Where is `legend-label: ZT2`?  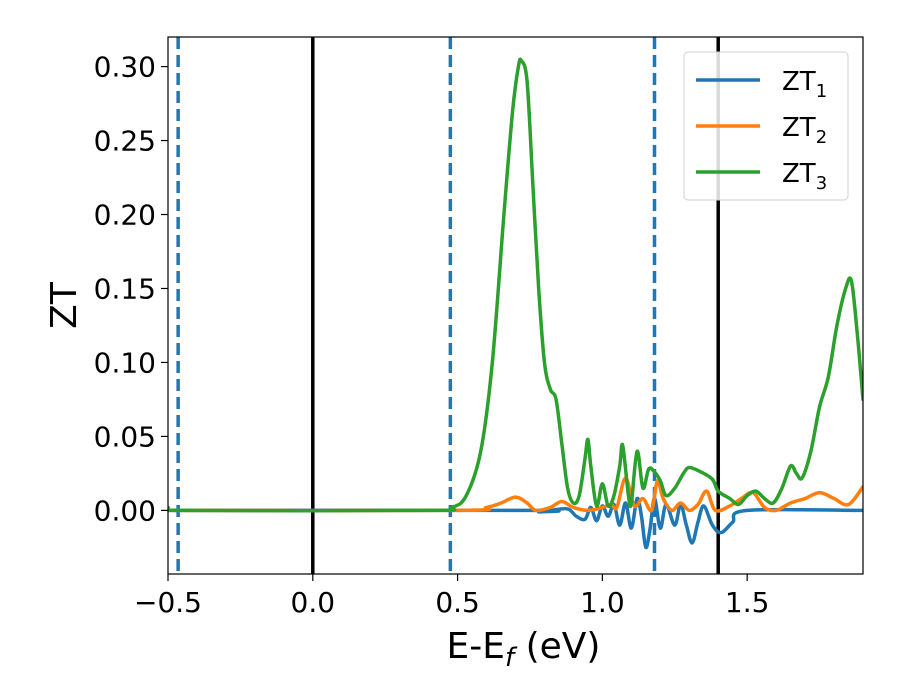
legend-label: ZT2 is located at coordinates (804, 130).